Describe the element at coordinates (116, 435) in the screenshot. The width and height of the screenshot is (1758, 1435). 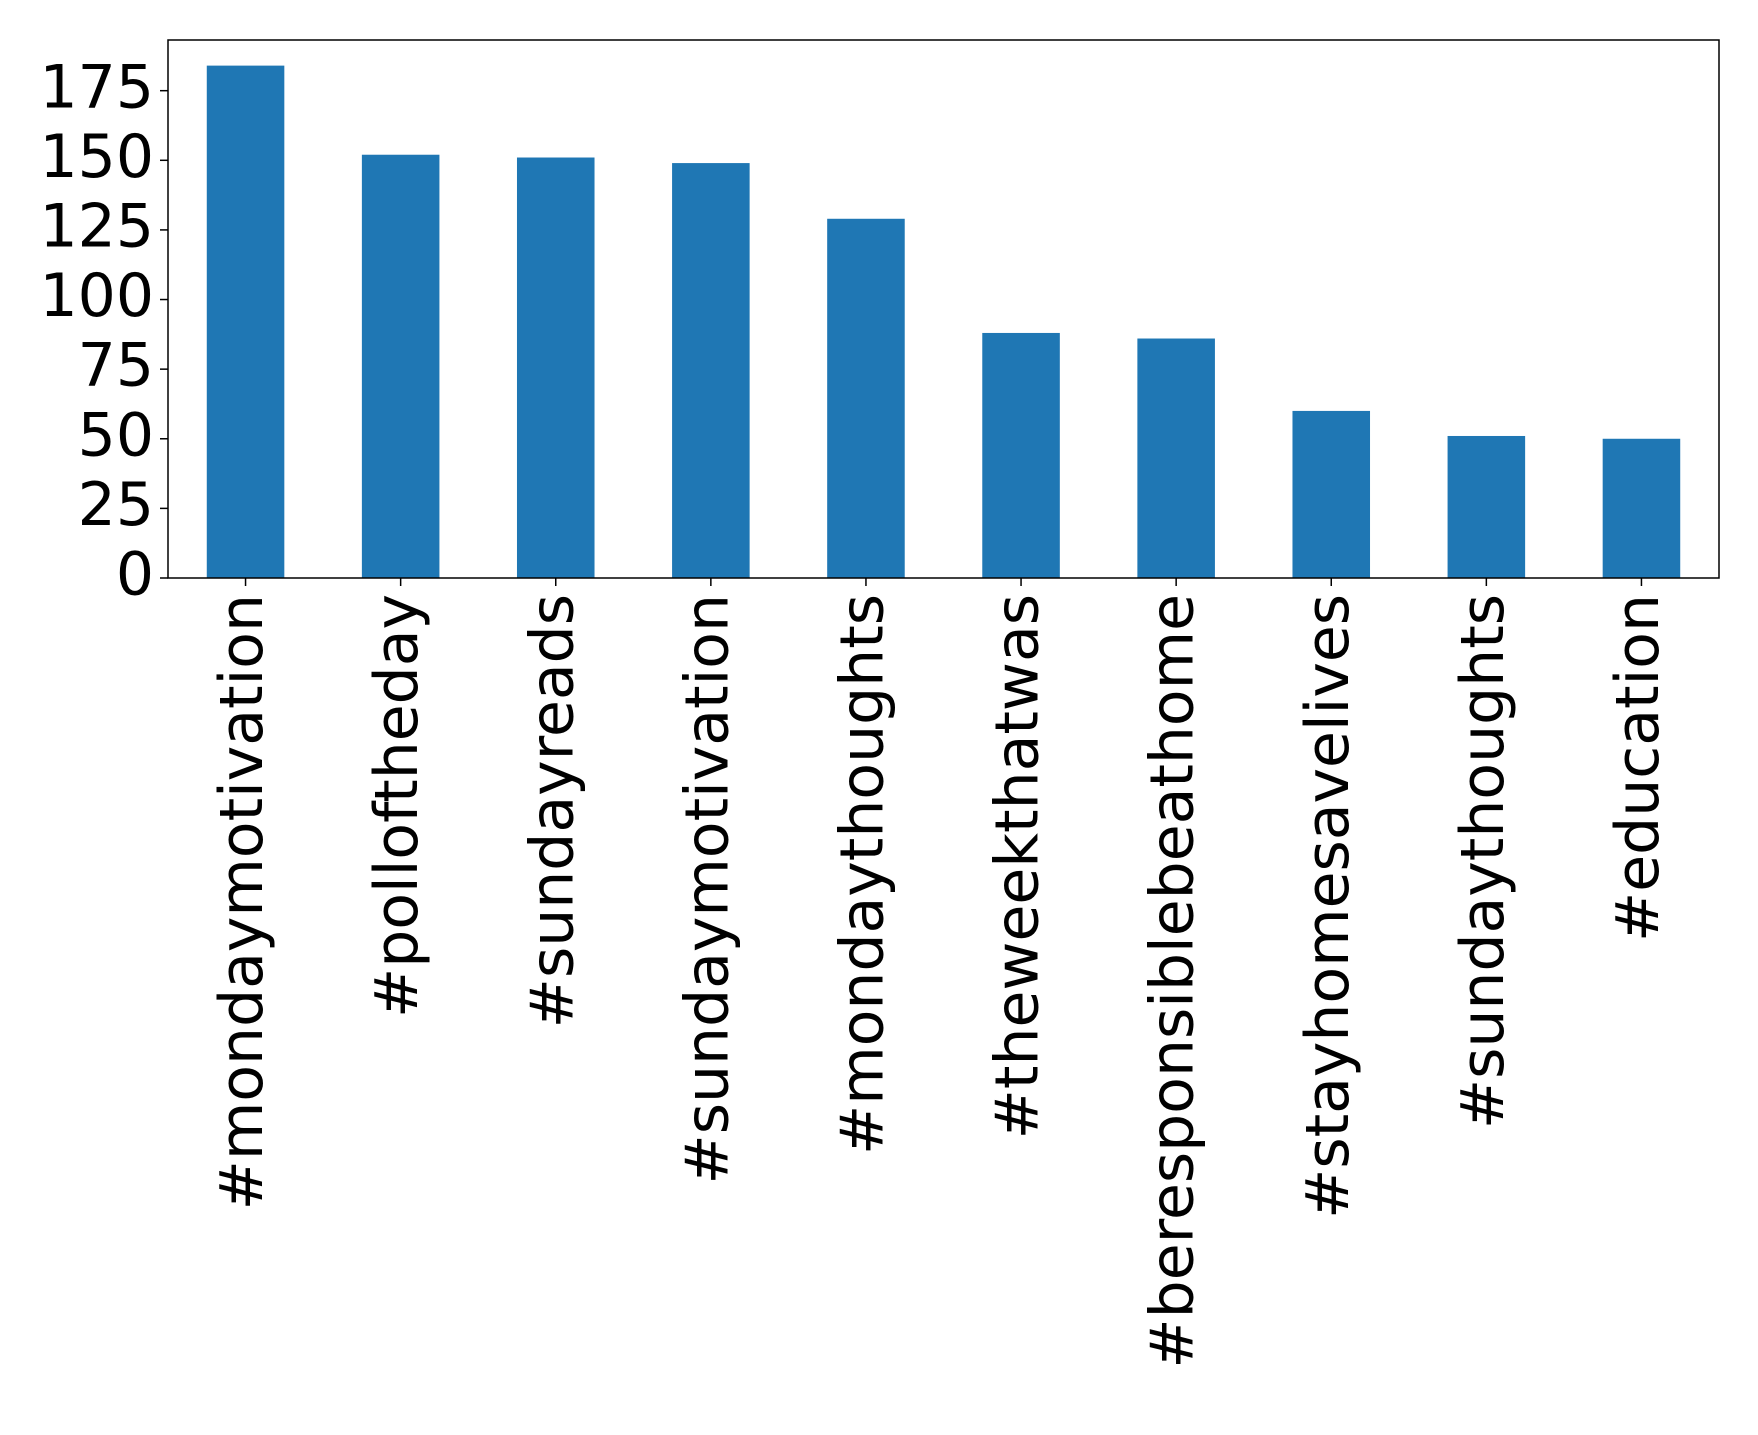
I see `y-tick-label: 50` at that location.